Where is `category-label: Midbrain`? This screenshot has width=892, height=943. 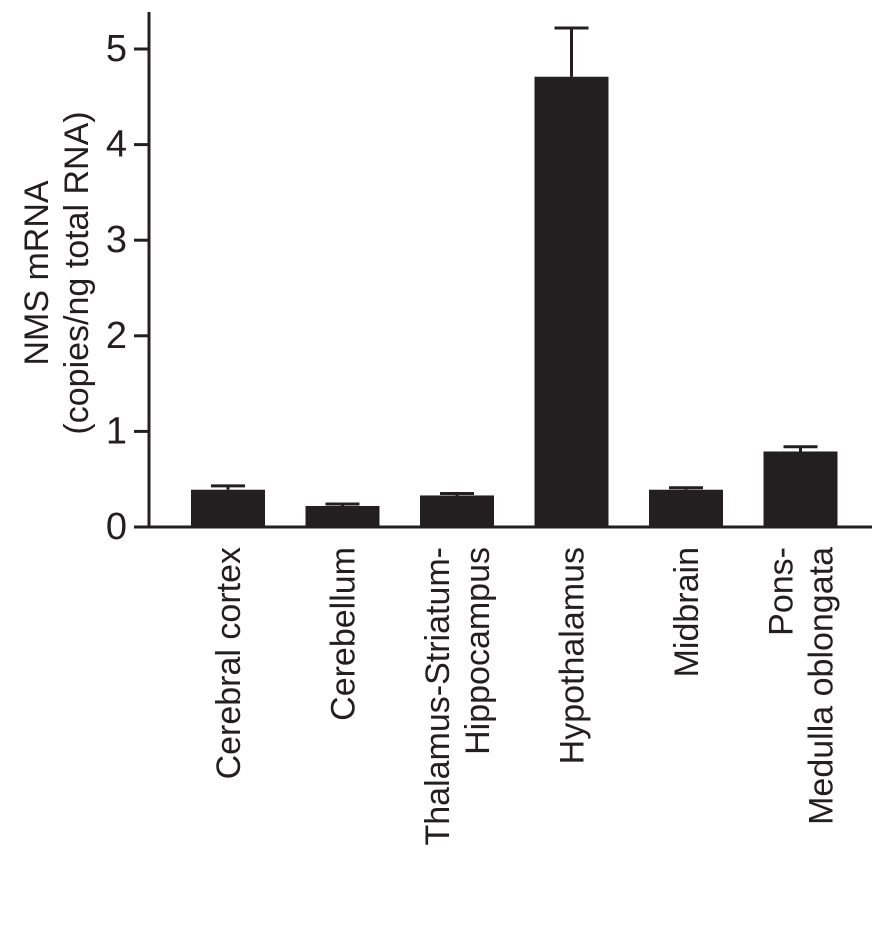 category-label: Midbrain is located at coordinates (687, 612).